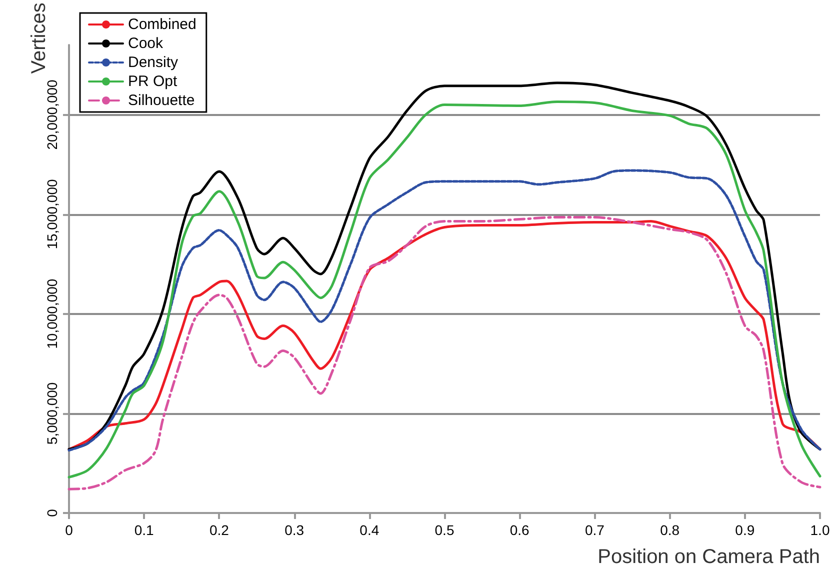  I want to click on x-tick-label: 0.3, so click(294, 530).